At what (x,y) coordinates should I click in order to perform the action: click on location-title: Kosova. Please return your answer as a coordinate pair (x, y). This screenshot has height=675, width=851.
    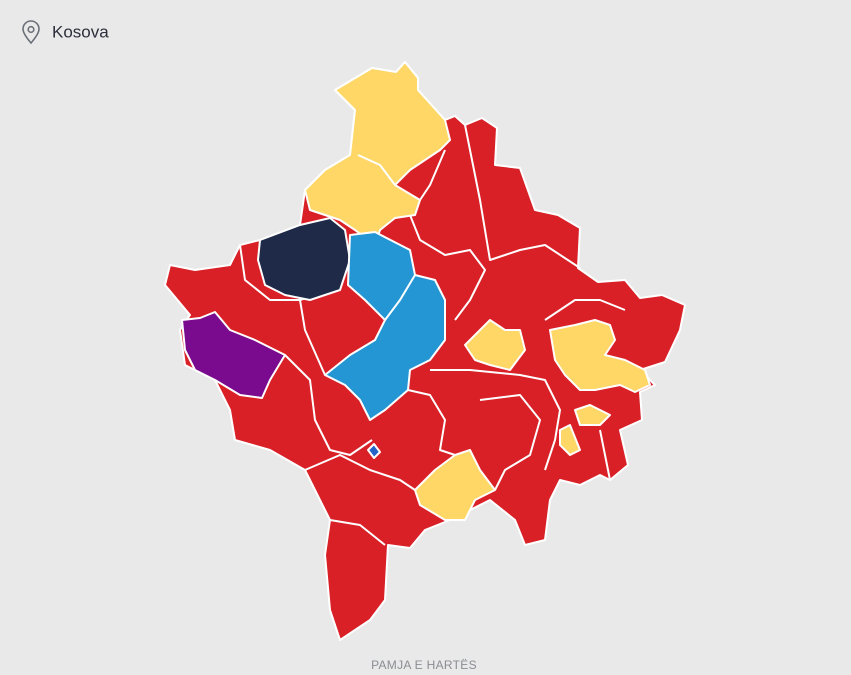
    Looking at the image, I should click on (80, 31).